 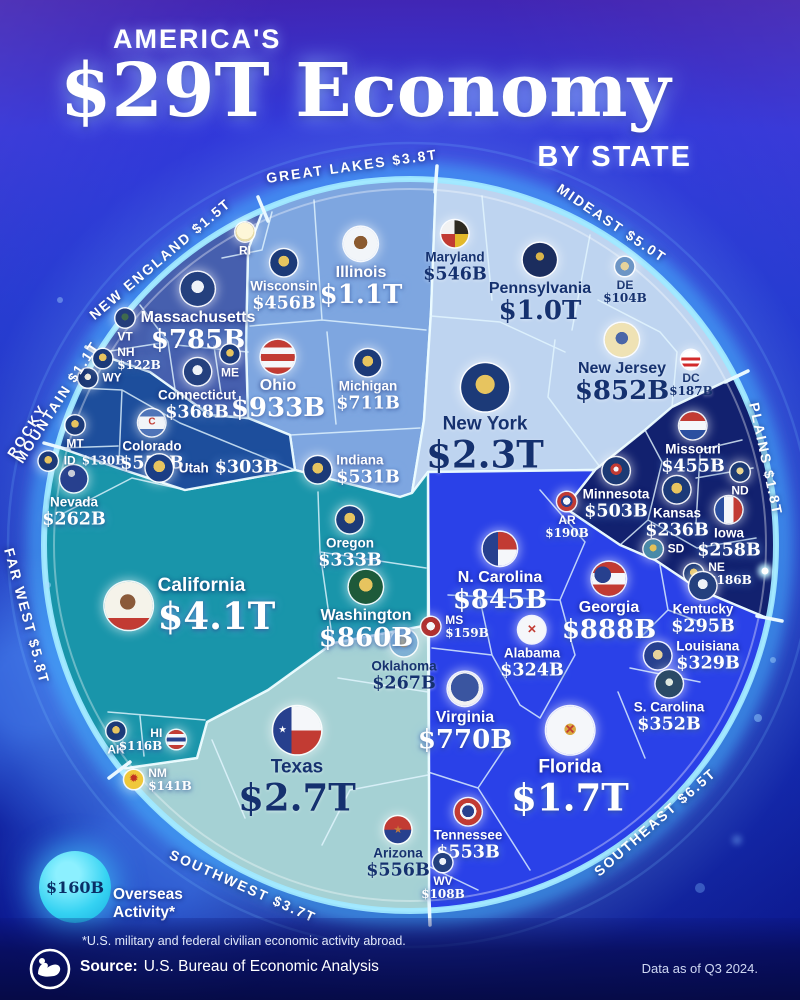 What do you see at coordinates (699, 968) in the screenshot?
I see `data-note: Data as of Q3 2024.` at bounding box center [699, 968].